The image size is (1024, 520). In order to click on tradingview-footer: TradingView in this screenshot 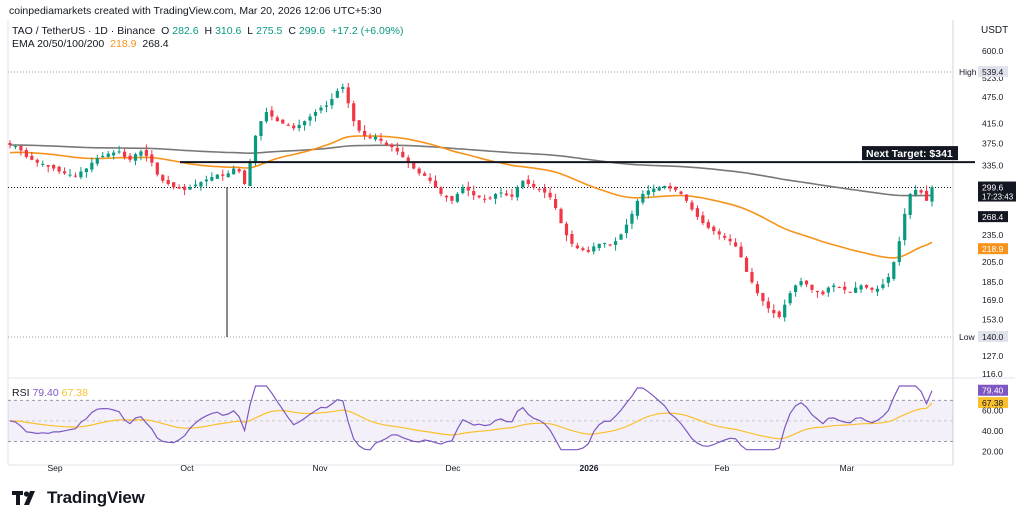, I will do `click(78, 498)`.